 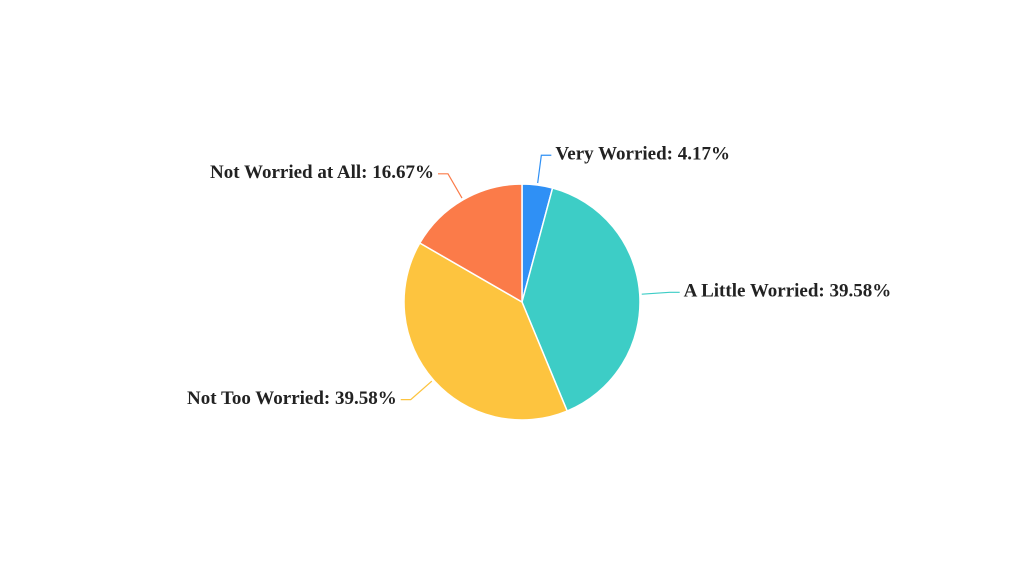 What do you see at coordinates (292, 398) in the screenshot?
I see `data-label: Not Too Worried: 39.58%` at bounding box center [292, 398].